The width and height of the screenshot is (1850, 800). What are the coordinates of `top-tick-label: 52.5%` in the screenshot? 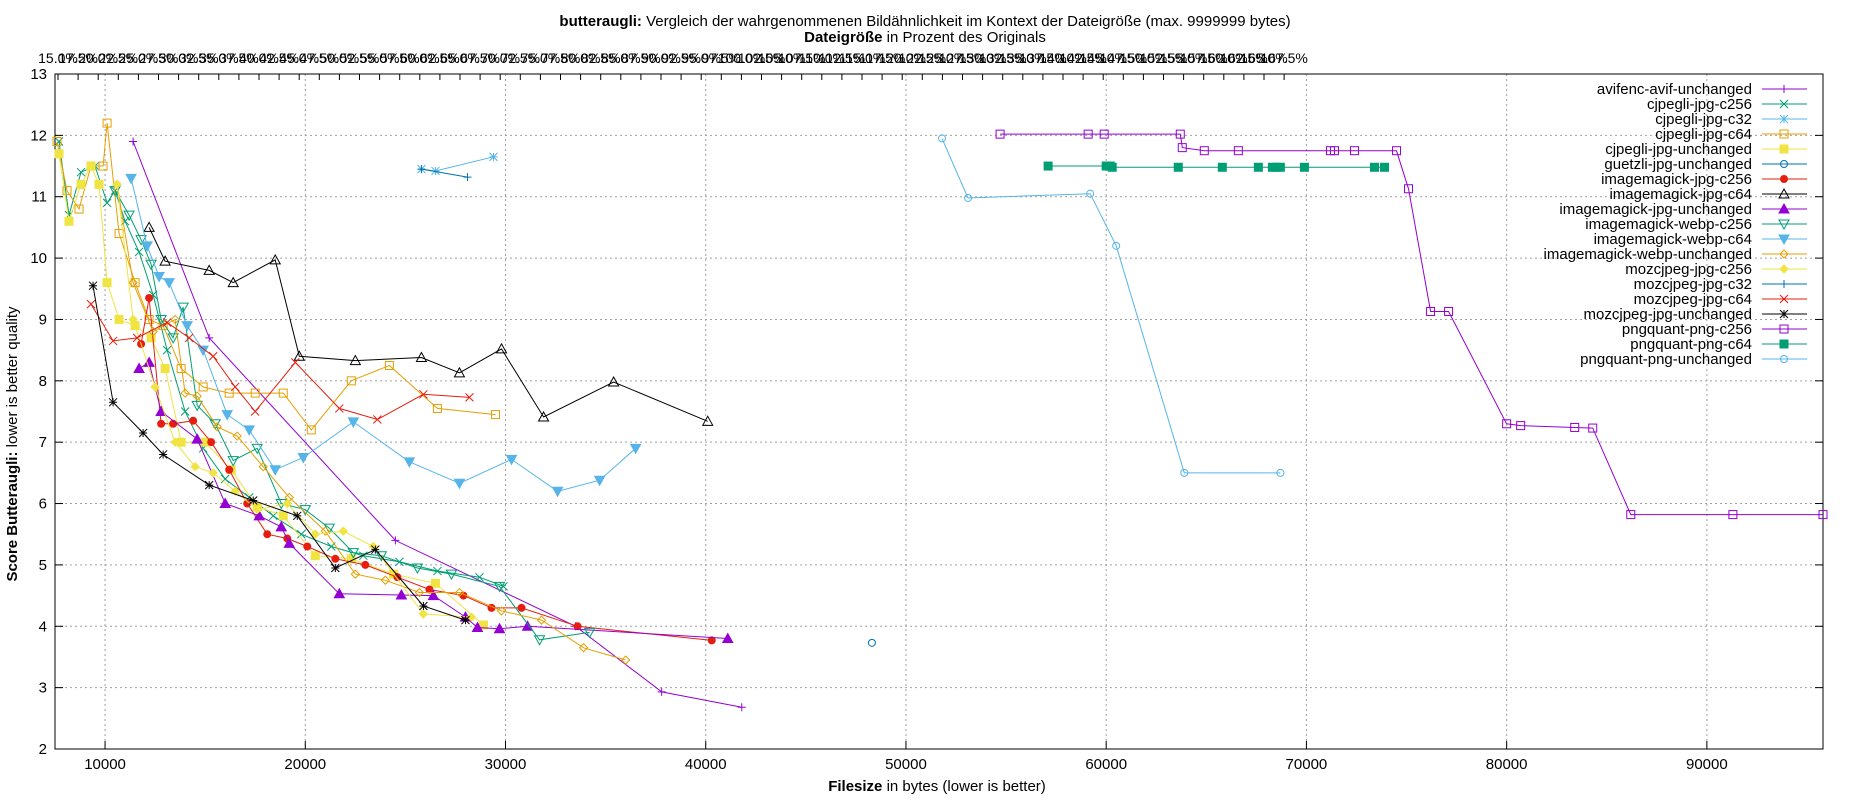 It's located at (360, 58).